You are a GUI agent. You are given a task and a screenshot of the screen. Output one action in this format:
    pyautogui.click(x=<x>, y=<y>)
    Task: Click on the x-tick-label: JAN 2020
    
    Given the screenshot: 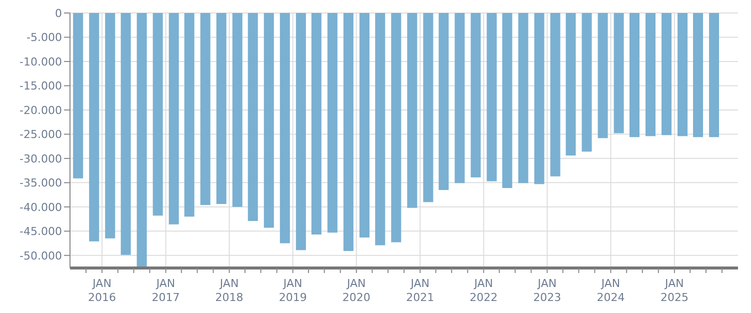 What is the action you would take?
    pyautogui.click(x=356, y=290)
    